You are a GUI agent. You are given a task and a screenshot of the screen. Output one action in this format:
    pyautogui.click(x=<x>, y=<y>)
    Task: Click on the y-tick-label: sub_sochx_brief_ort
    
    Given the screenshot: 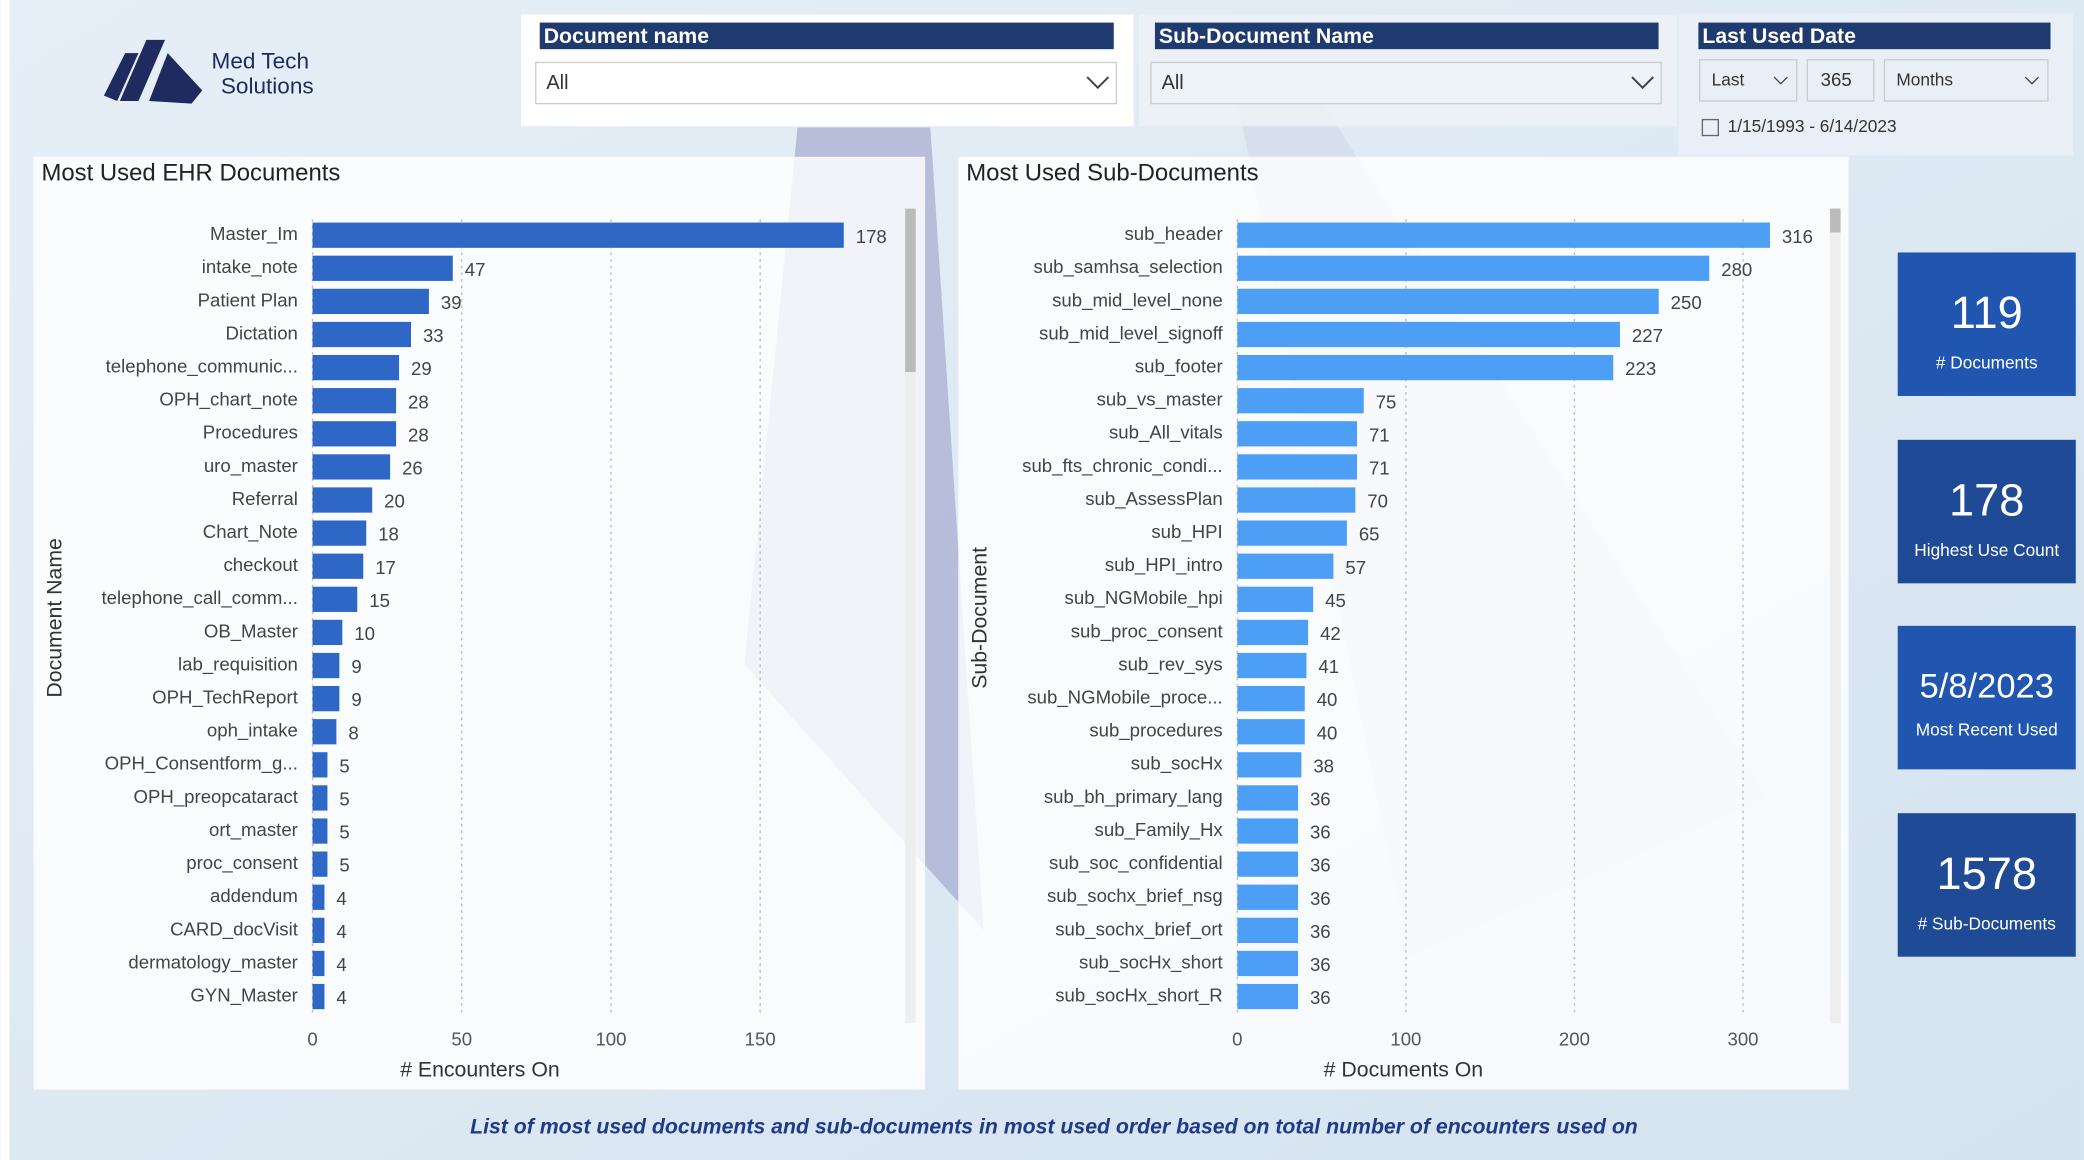 What is the action you would take?
    pyautogui.click(x=1139, y=929)
    